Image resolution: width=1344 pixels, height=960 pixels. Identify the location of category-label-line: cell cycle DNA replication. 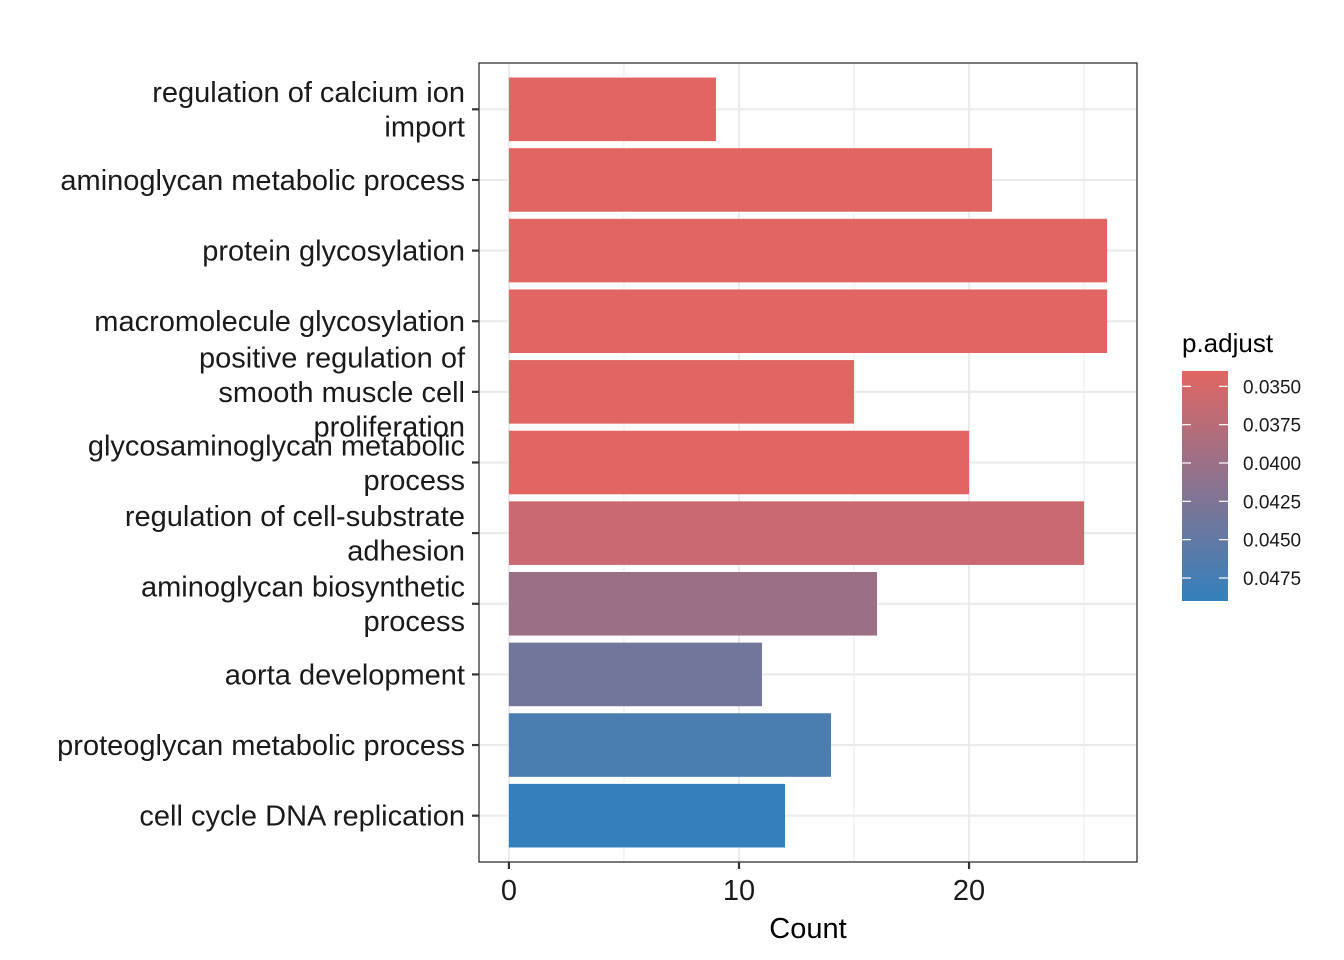
(302, 817).